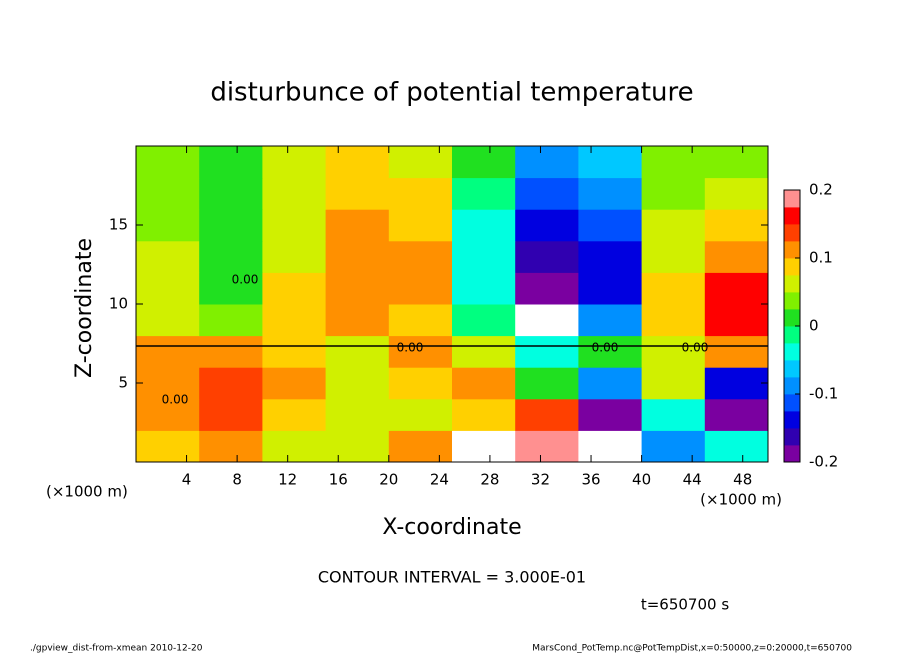 The height and width of the screenshot is (654, 904). What do you see at coordinates (338, 480) in the screenshot?
I see `x-tick-label: 16` at bounding box center [338, 480].